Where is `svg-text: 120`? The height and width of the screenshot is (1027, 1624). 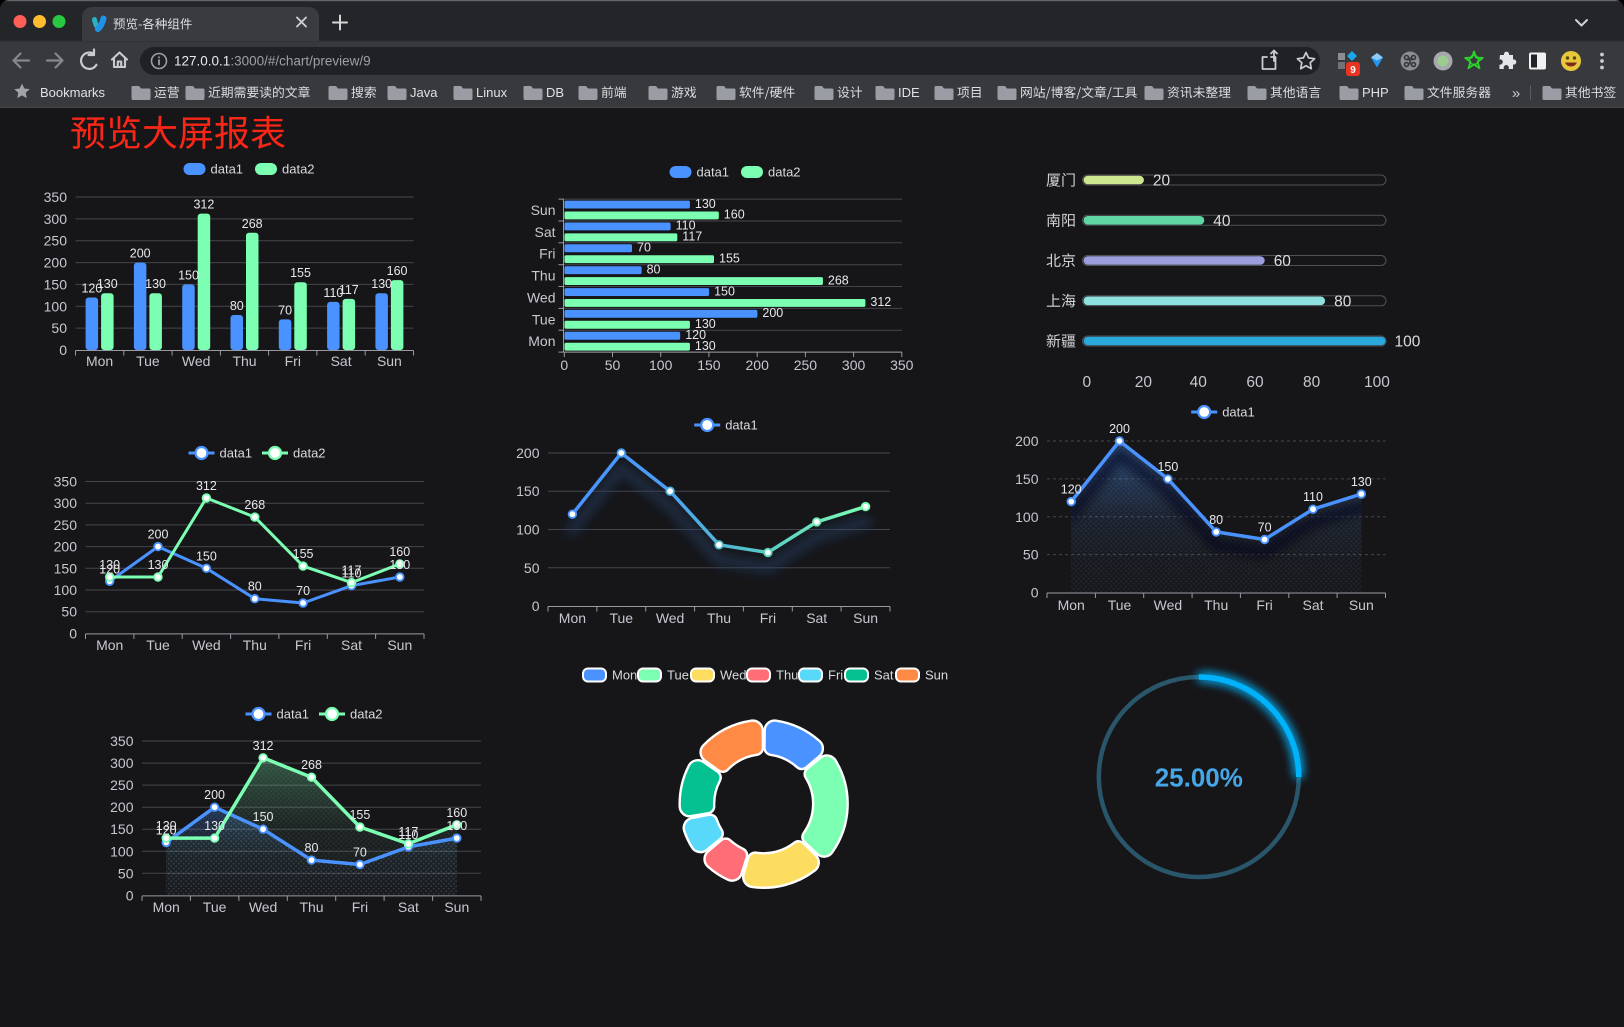
svg-text: 120 is located at coordinates (1071, 490).